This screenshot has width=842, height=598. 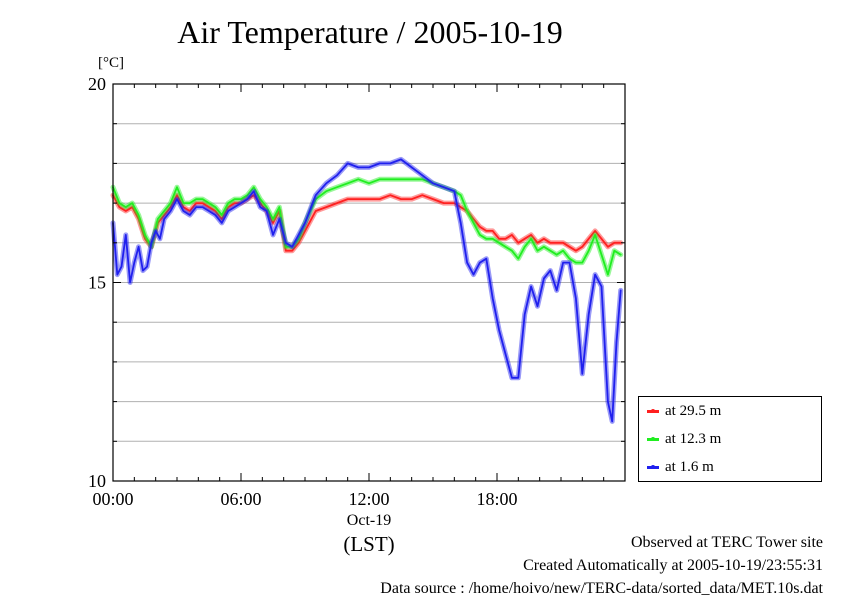 What do you see at coordinates (240, 499) in the screenshot?
I see `x-tick-label: 06:00` at bounding box center [240, 499].